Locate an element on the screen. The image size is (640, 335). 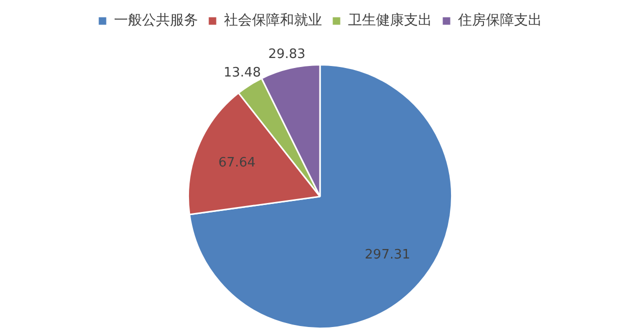
legend-label: 一般公共服务 is located at coordinates (156, 20).